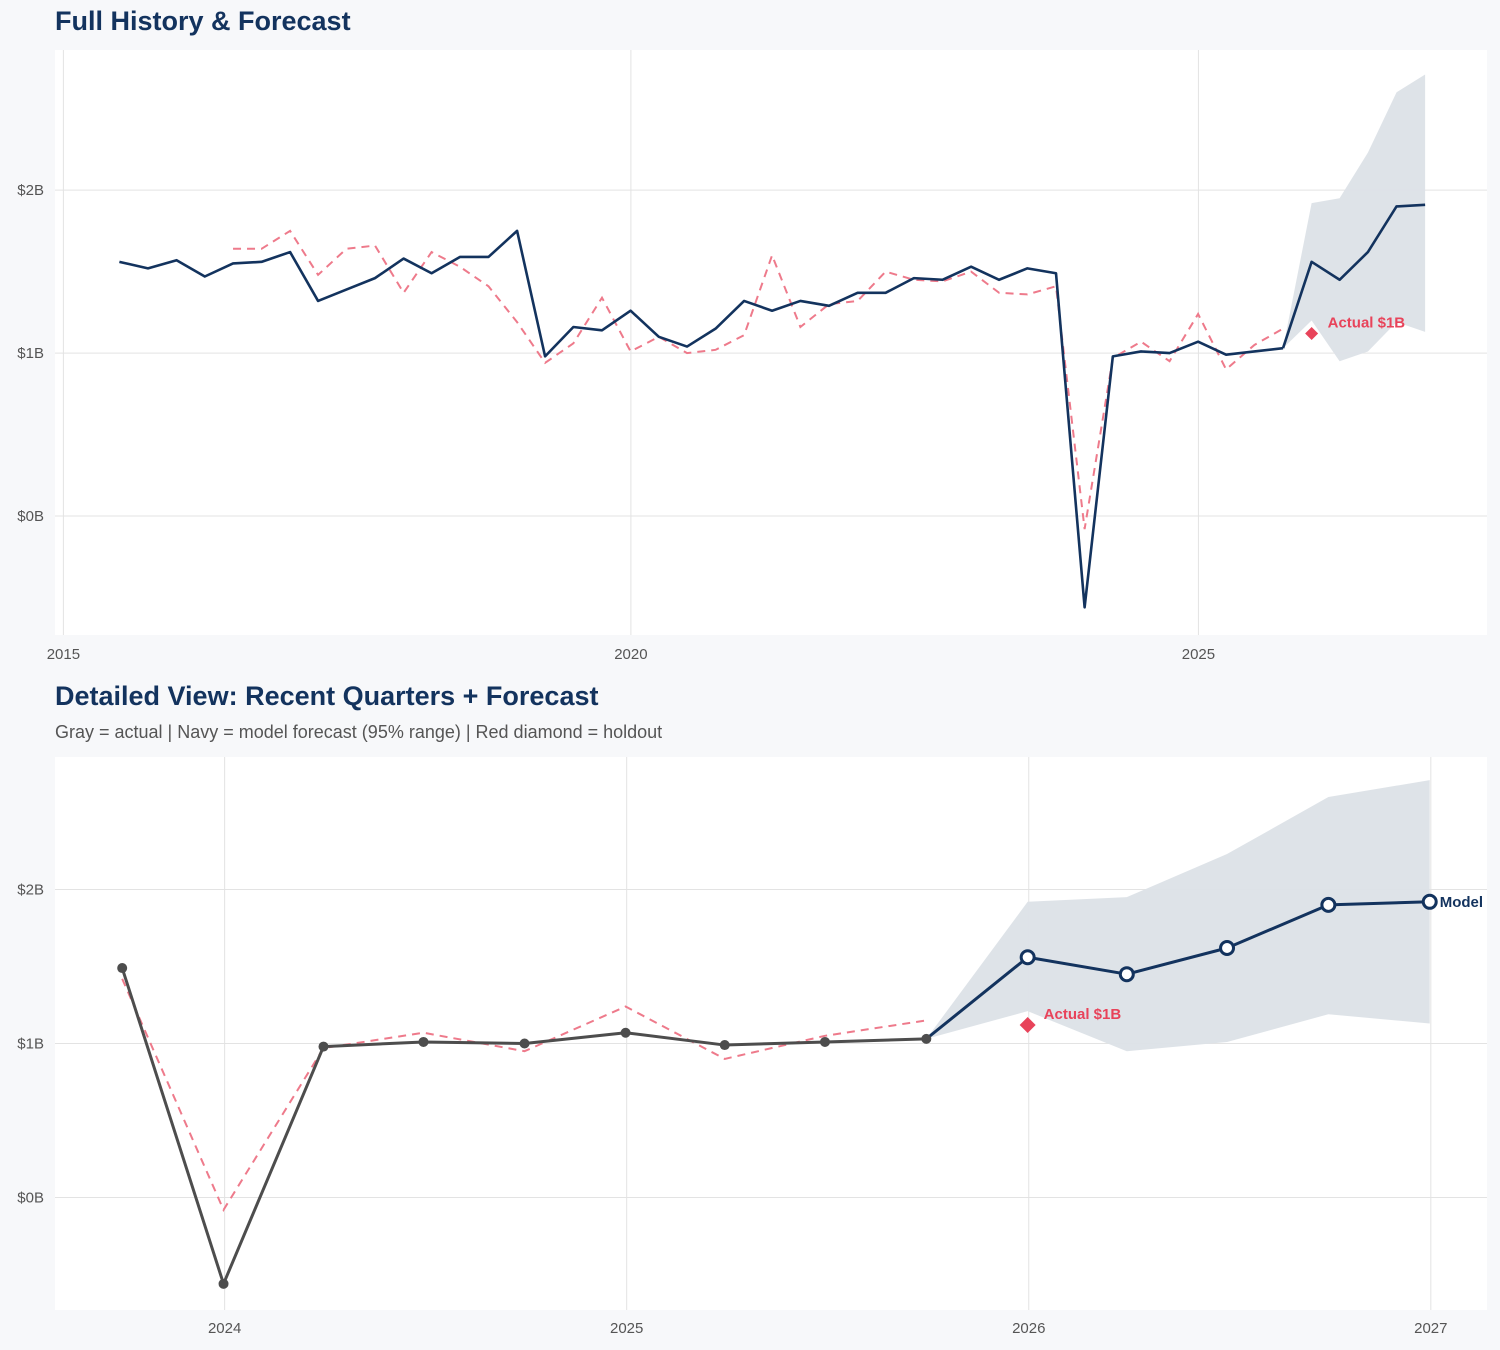 The image size is (1500, 1350). I want to click on x-tick-label: 2020, so click(630, 654).